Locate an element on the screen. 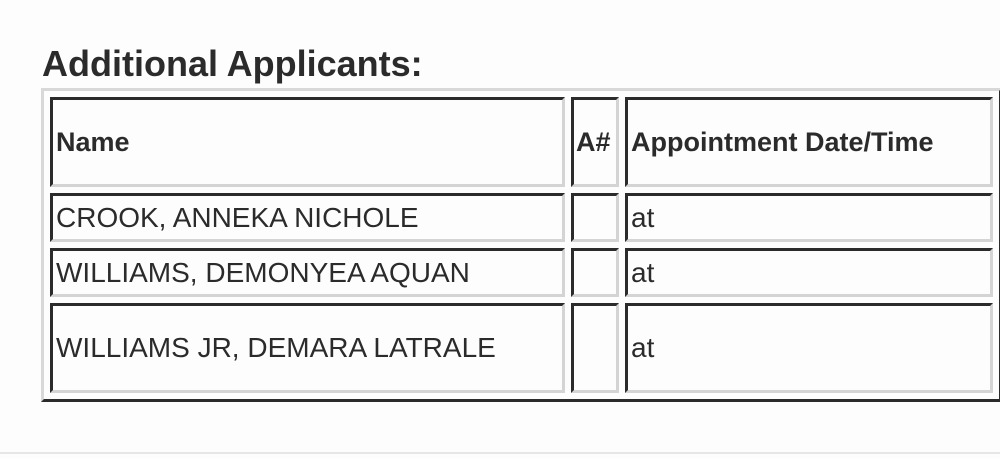 The width and height of the screenshot is (1000, 458). cell-name: CROOK, ANNEKA NICHOLE is located at coordinates (307, 217).